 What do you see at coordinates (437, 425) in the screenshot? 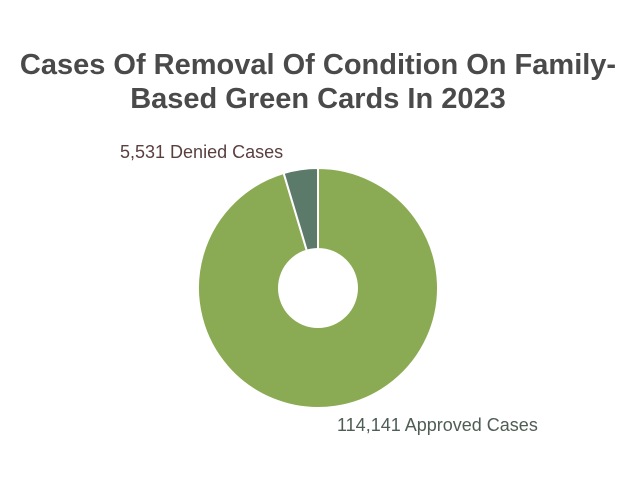
I see `slice-label-approved: 114,141 Approved Cases` at bounding box center [437, 425].